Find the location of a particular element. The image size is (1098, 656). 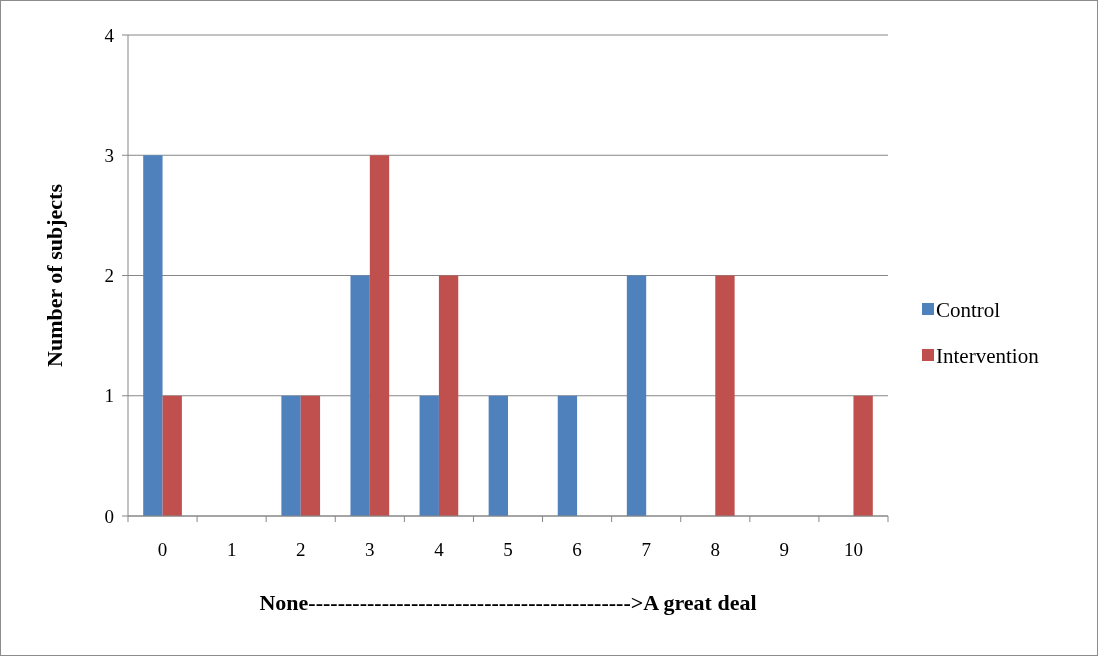

x-tick-label: 8 is located at coordinates (715, 549).